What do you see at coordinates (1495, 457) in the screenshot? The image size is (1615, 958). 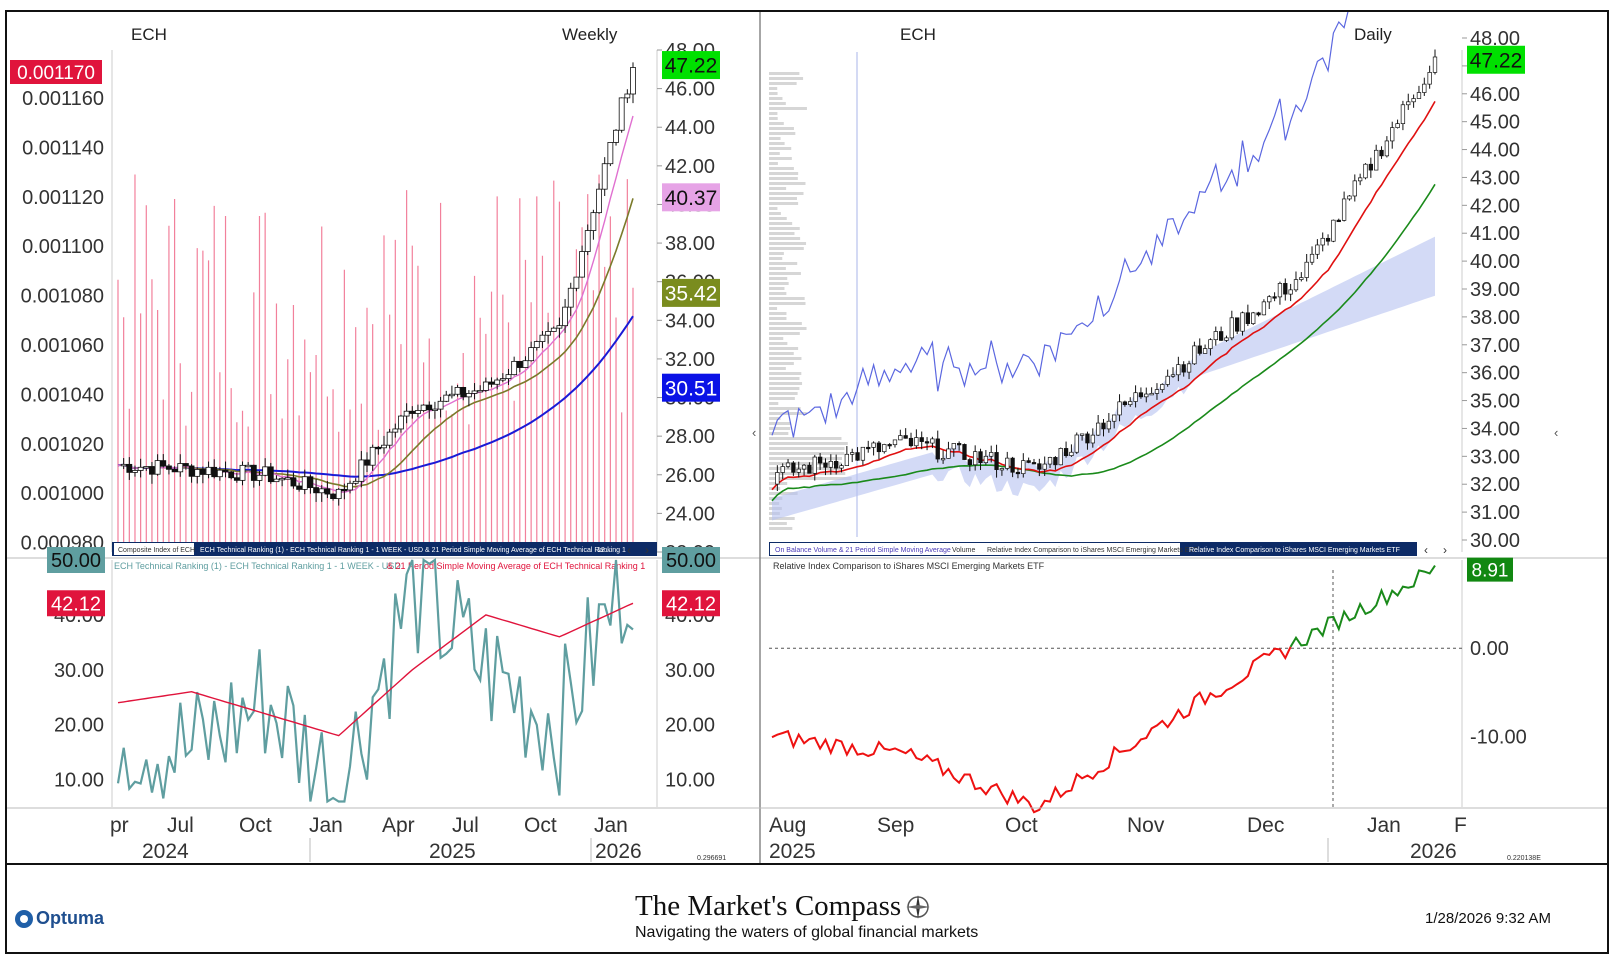 I see `right-price-tick: 33.00` at bounding box center [1495, 457].